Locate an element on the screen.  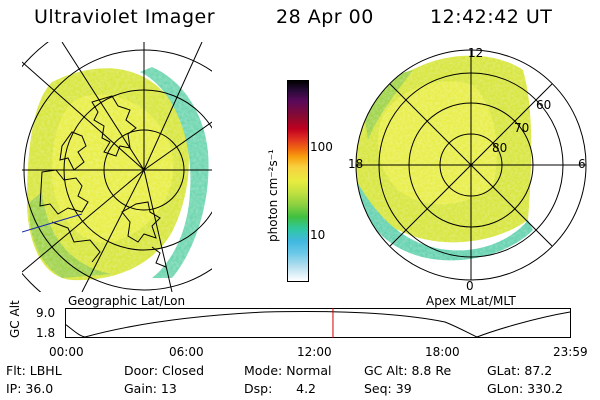
mlt-label-6: 6 is located at coordinates (582, 164).